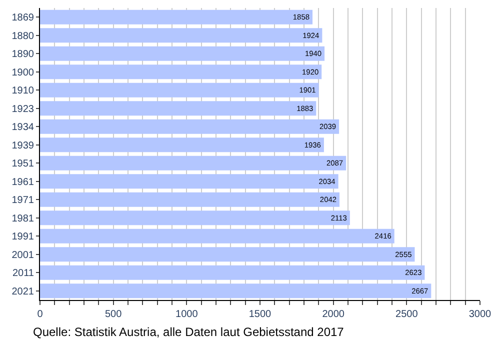 Image resolution: width=500 pixels, height=350 pixels. What do you see at coordinates (23, 54) in the screenshot?
I see `y-tick-label: 1890` at bounding box center [23, 54].